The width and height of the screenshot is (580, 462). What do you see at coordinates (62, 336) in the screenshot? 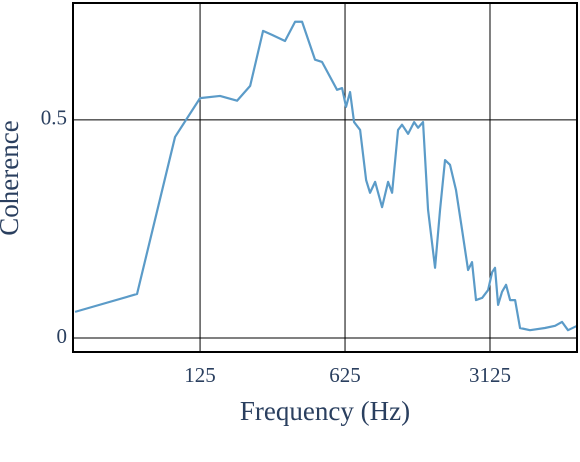
I see `y-tick-label: 0` at bounding box center [62, 336].